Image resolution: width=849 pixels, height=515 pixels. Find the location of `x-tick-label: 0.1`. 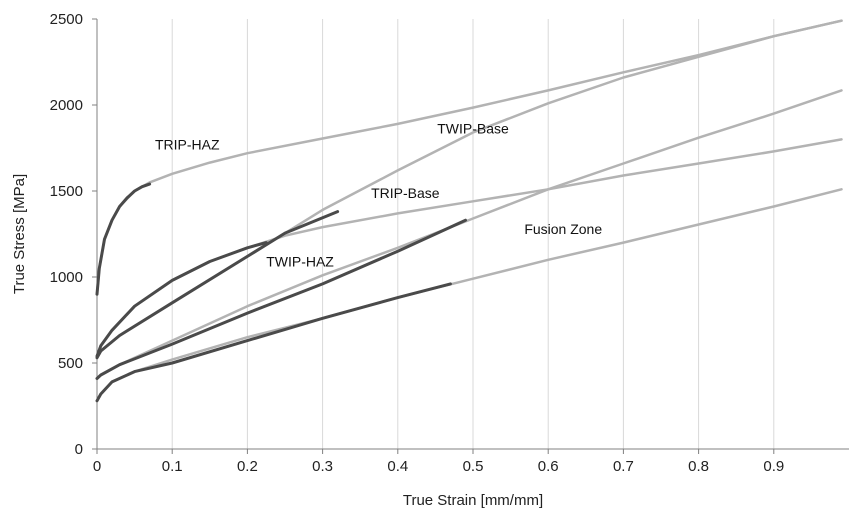

x-tick-label: 0.1 is located at coordinates (172, 466).